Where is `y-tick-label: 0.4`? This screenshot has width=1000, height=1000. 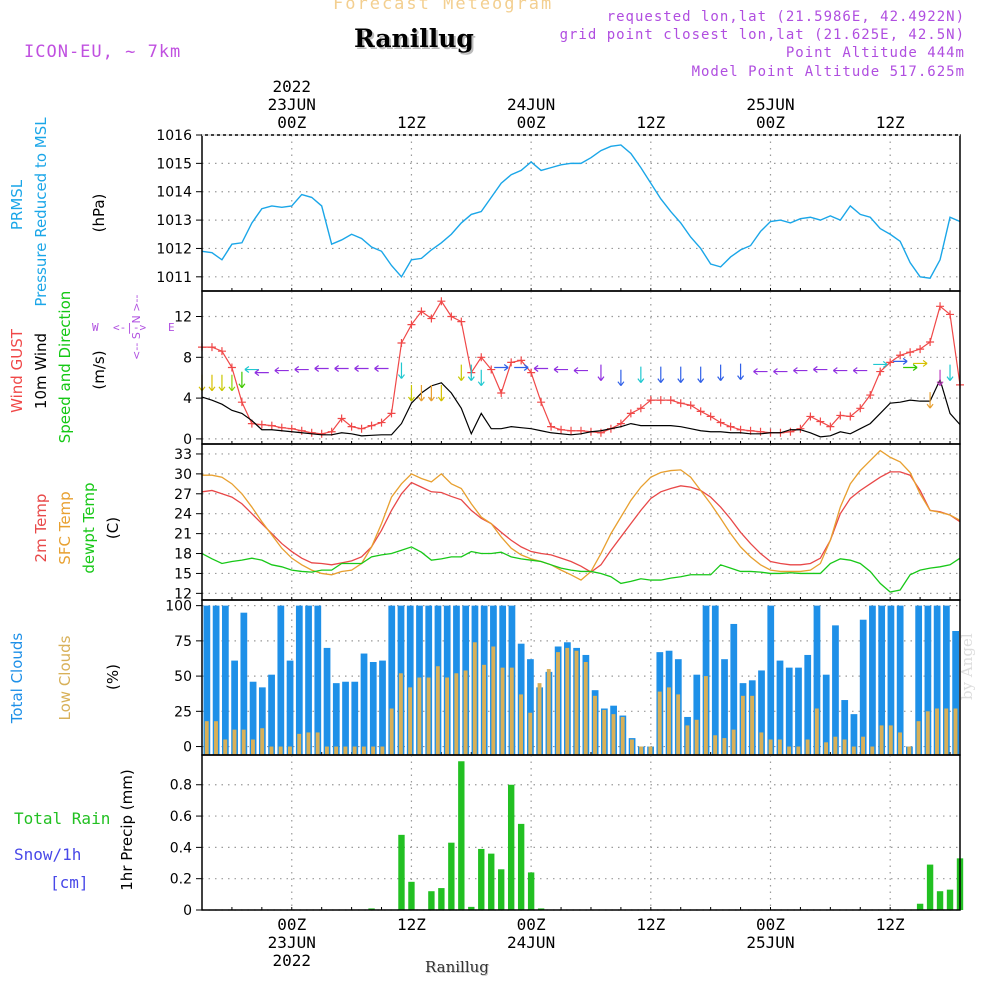
y-tick-label: 0.4 is located at coordinates (181, 848).